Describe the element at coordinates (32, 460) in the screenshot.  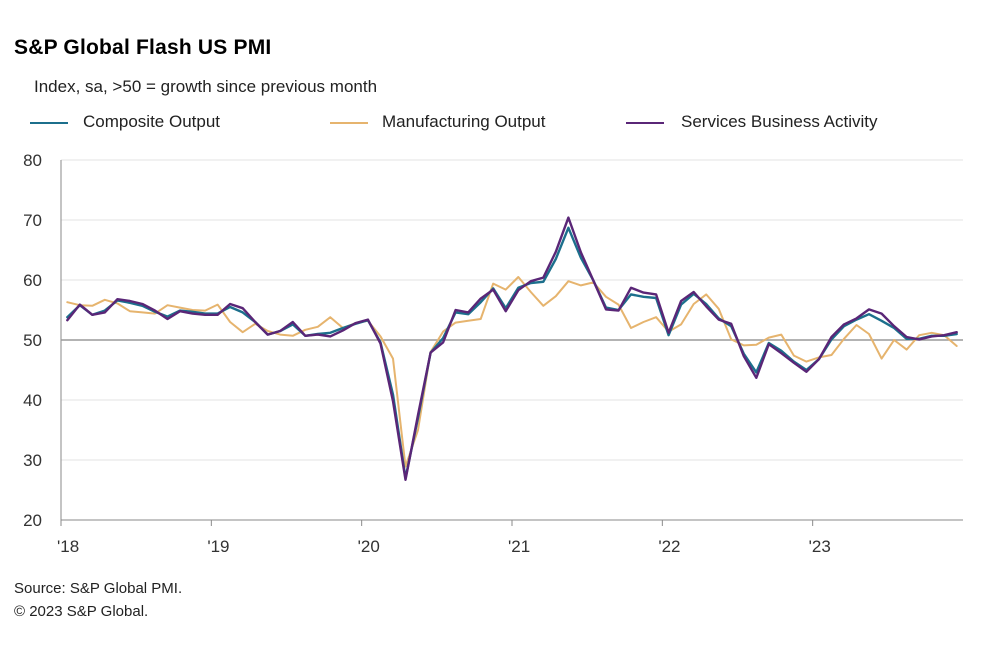
I see `y-tick-label: 30` at that location.